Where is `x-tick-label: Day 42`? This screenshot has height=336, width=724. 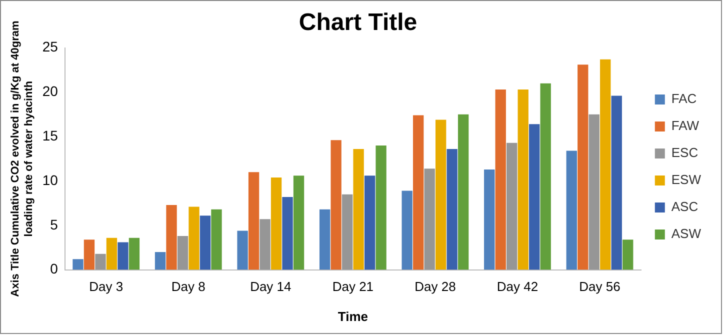 x-tick-label: Day 42 is located at coordinates (517, 286).